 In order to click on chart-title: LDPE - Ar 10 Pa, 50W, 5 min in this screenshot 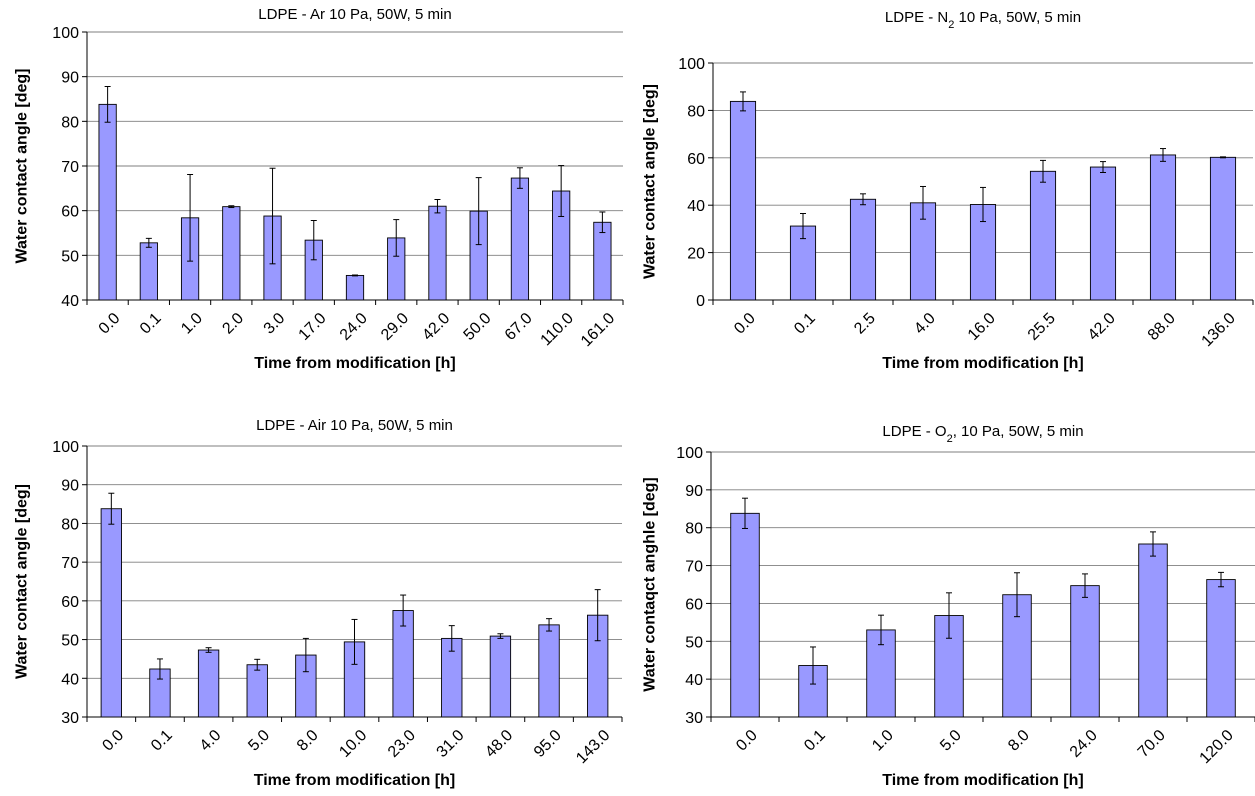, I will do `click(354, 14)`.